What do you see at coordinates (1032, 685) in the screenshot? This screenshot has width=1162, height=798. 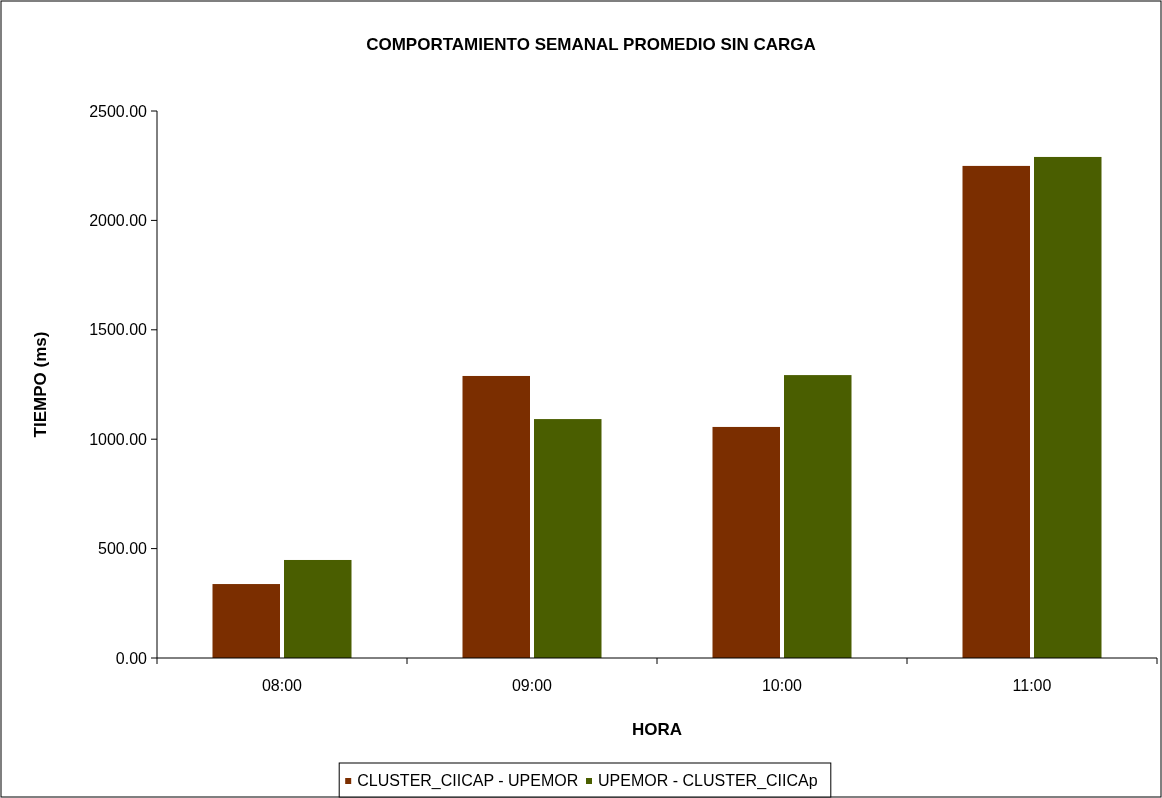 I see `x-tick-label: 11:00` at bounding box center [1032, 685].